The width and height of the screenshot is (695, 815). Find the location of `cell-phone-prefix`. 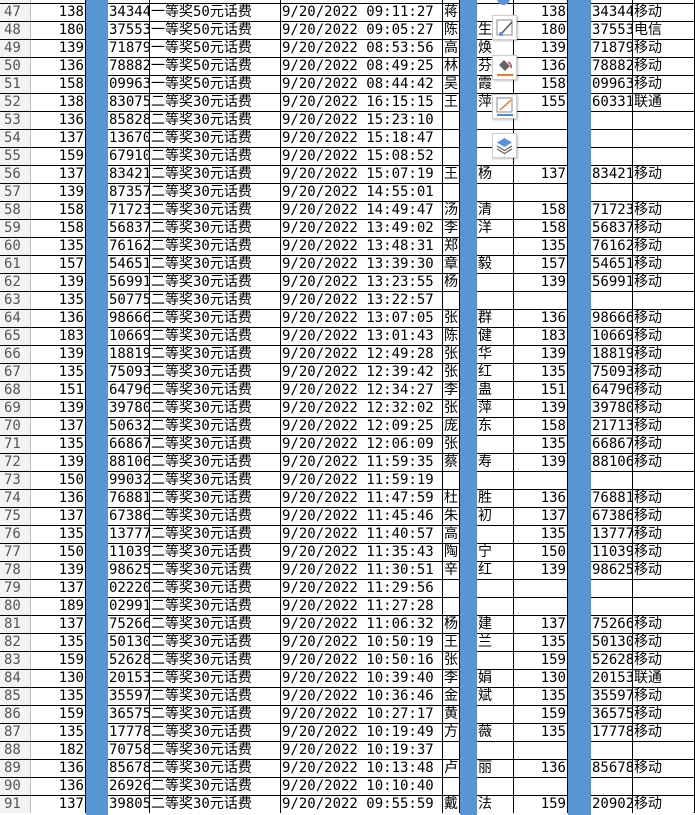

cell-phone-prefix is located at coordinates (541, 120).